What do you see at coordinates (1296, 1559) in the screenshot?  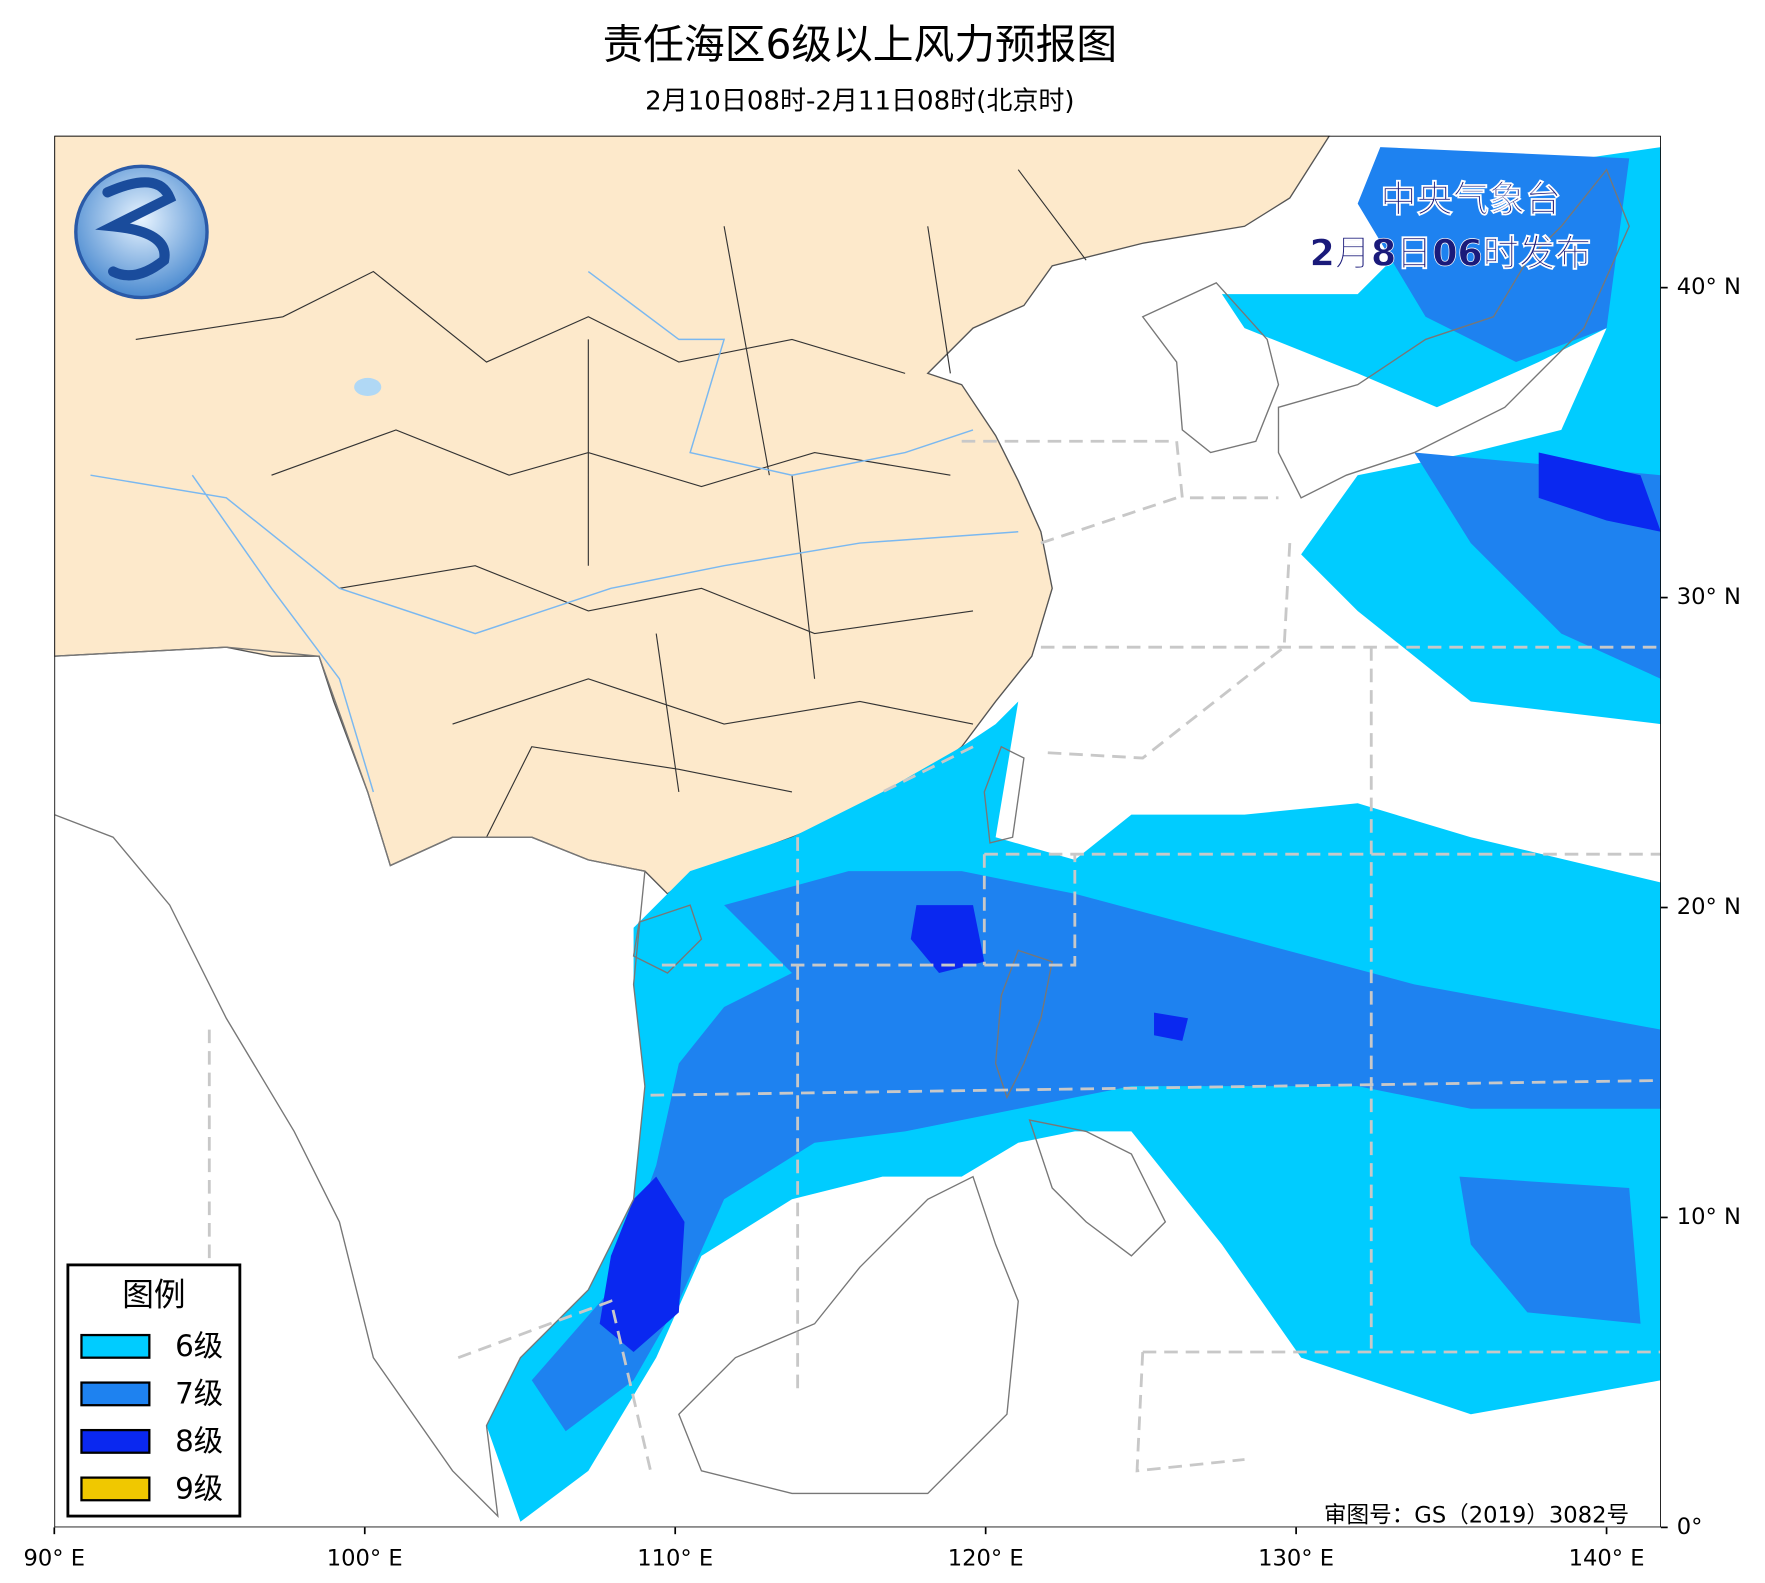 I see `x-tick-label: 130° E` at bounding box center [1296, 1559].